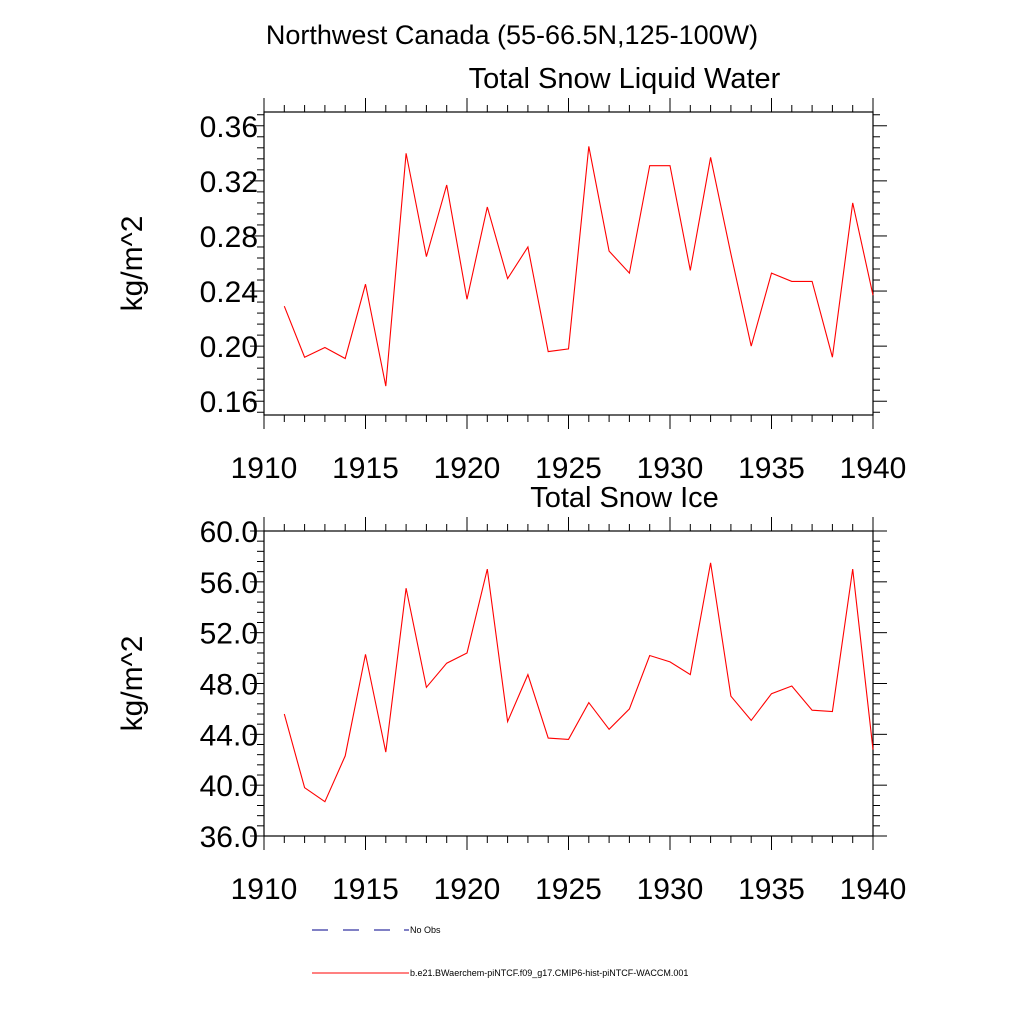 The image size is (1024, 1024). I want to click on y-tick-label: 0.16, so click(229, 402).